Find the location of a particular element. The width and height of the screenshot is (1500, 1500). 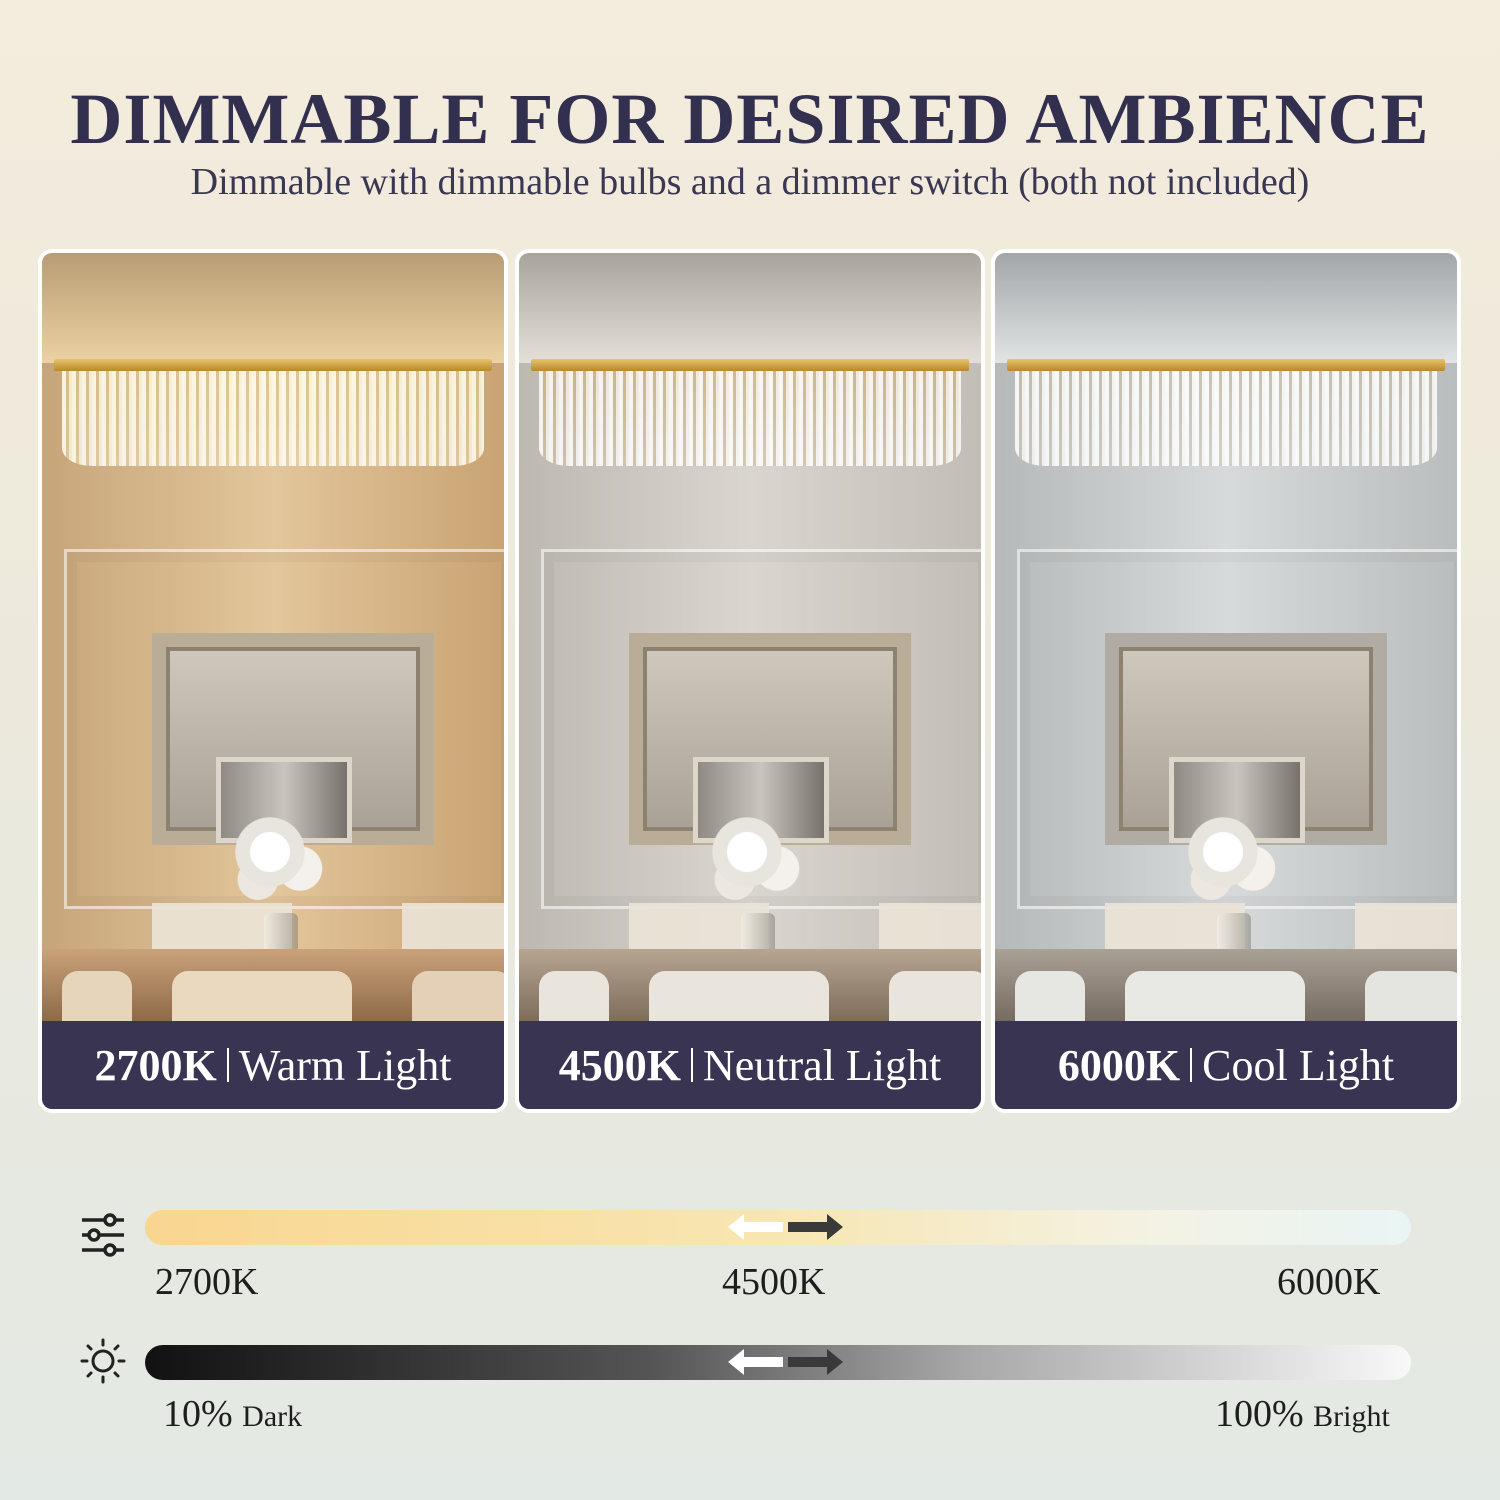

kelvin-value: 4500K is located at coordinates (619, 1065).